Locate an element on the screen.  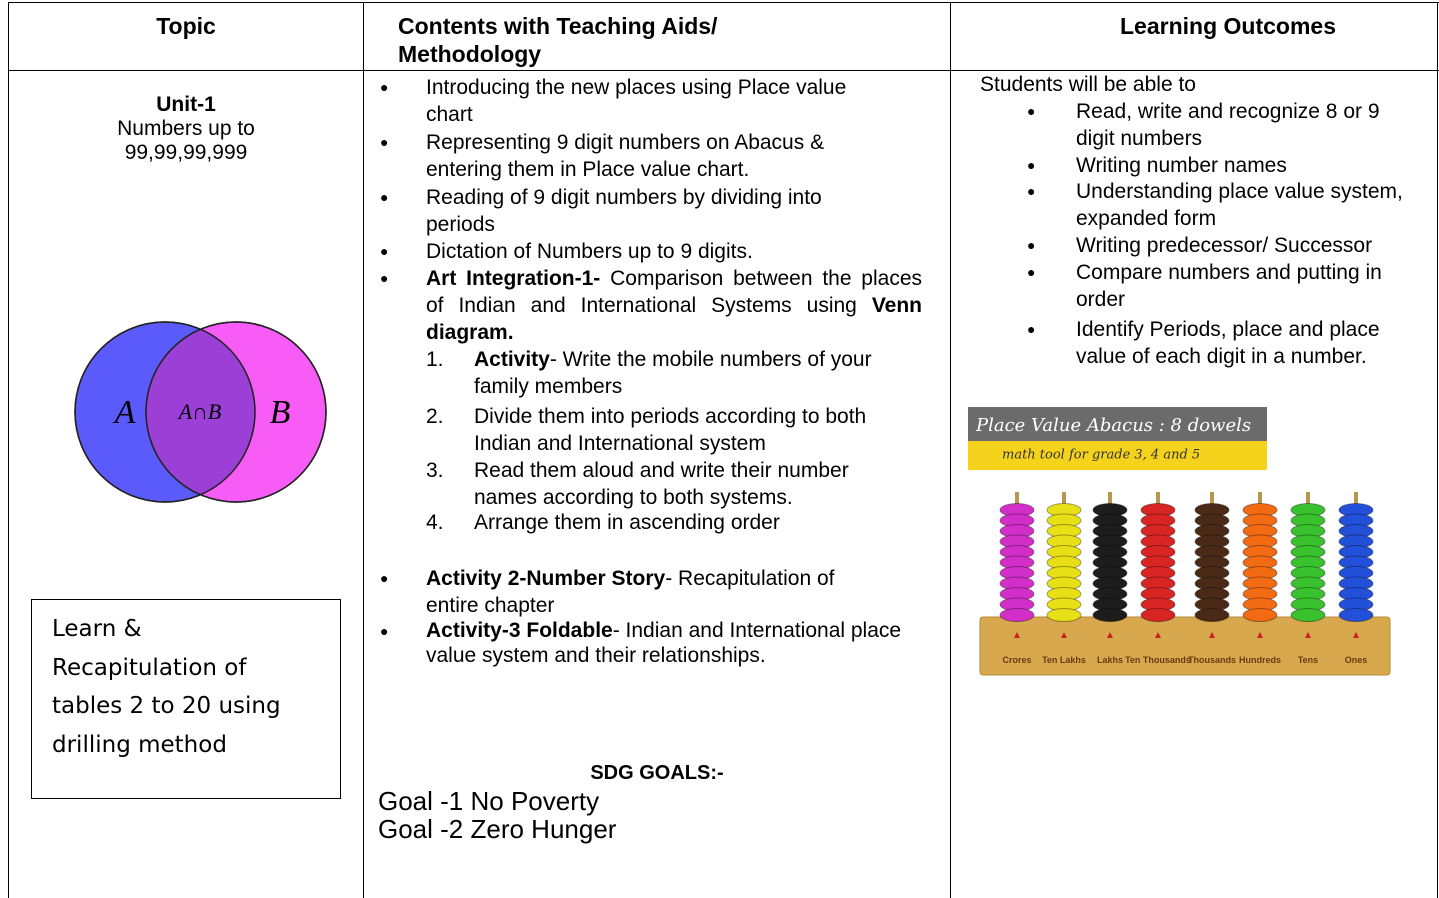
goal: Goal -2 Zero Hunger is located at coordinates (497, 829).